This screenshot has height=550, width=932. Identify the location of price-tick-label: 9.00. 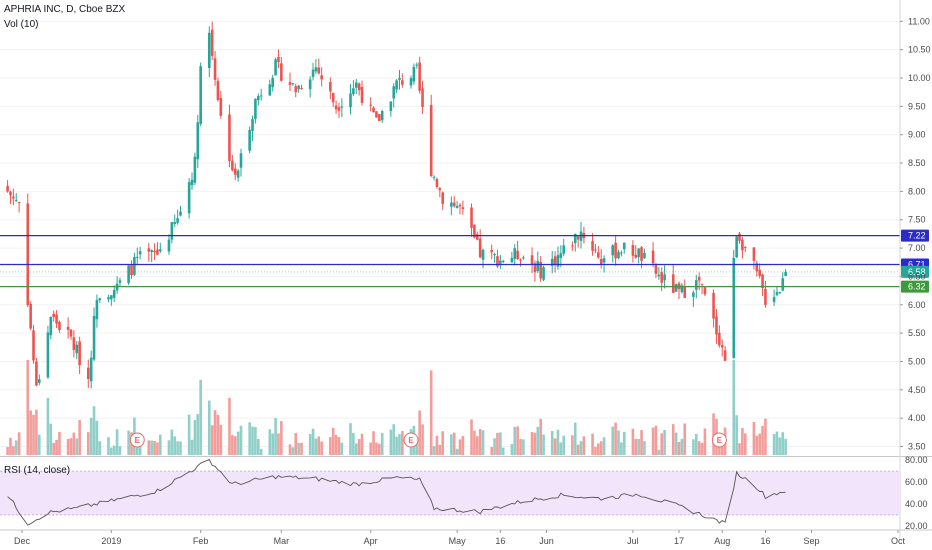
(917, 135).